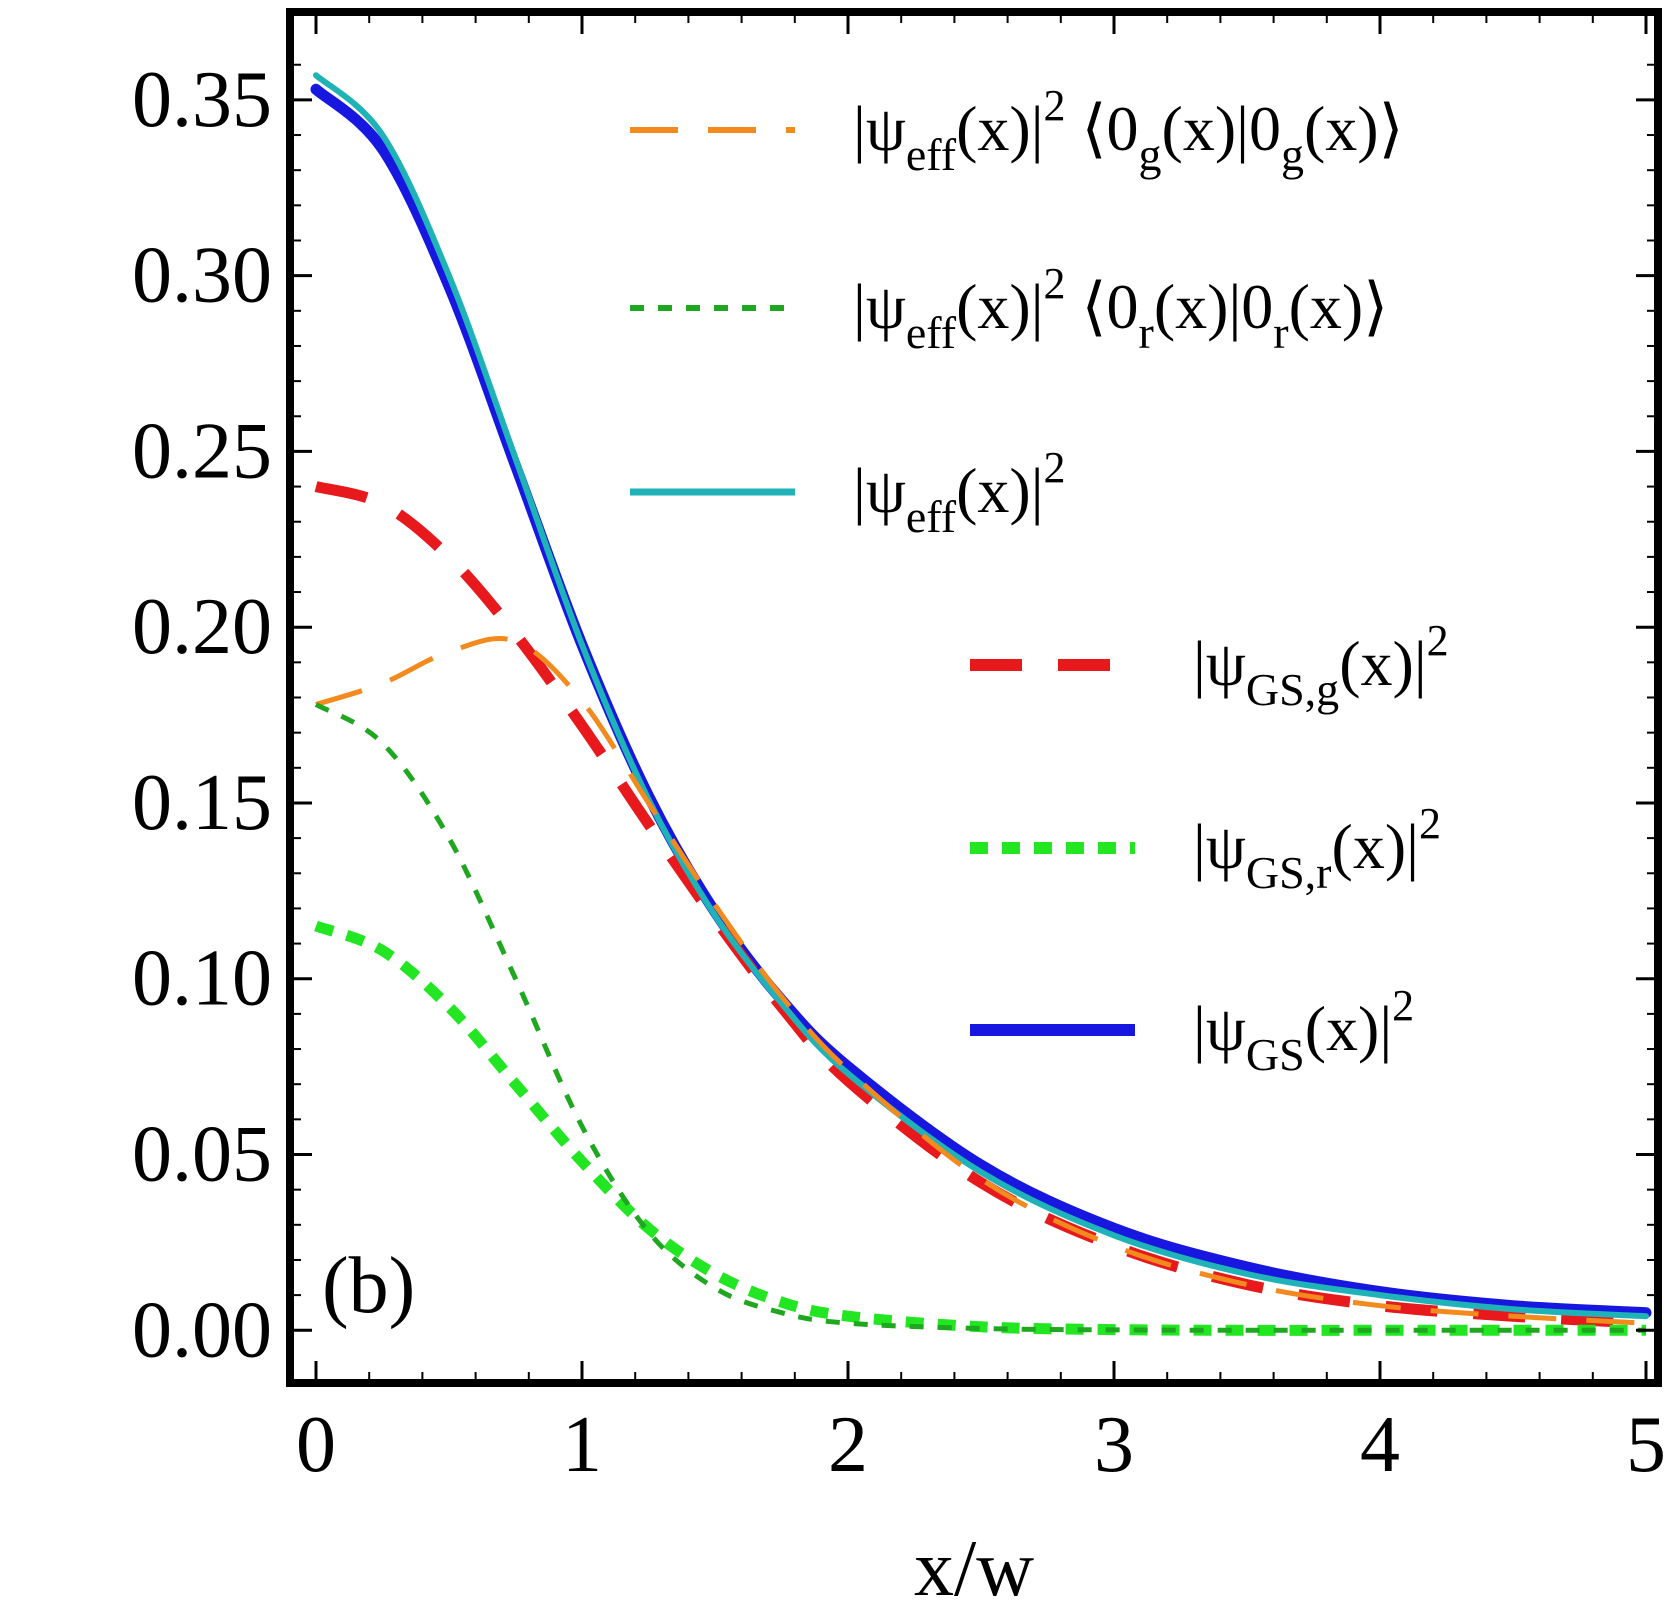 The height and width of the screenshot is (1610, 1667). I want to click on legend-label: |ψGS,r(x)|2, so click(1317, 848).